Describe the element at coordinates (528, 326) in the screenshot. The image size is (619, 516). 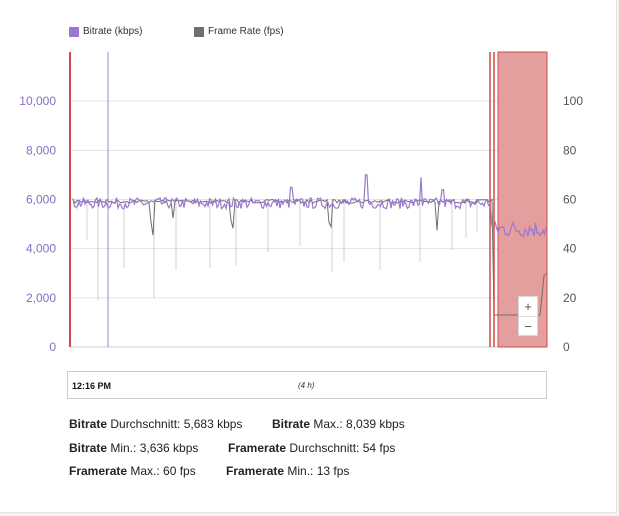
I see `zoom-out-button: −` at that location.